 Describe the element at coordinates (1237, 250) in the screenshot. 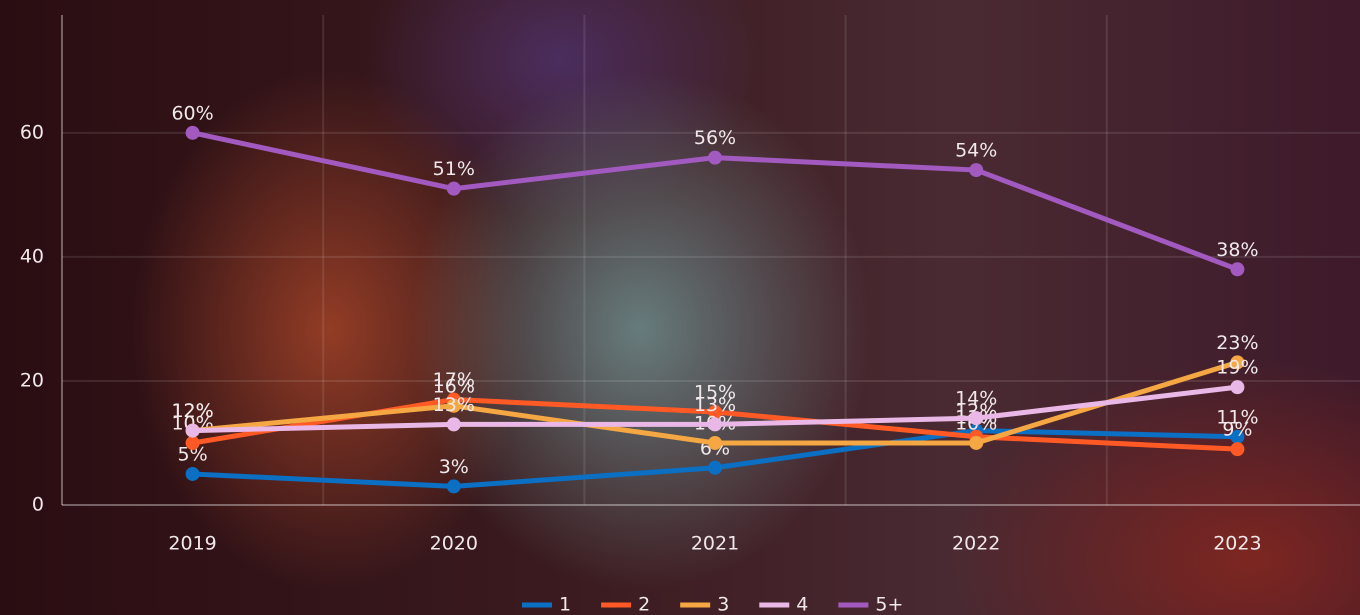

I see `data-label: 38%` at that location.